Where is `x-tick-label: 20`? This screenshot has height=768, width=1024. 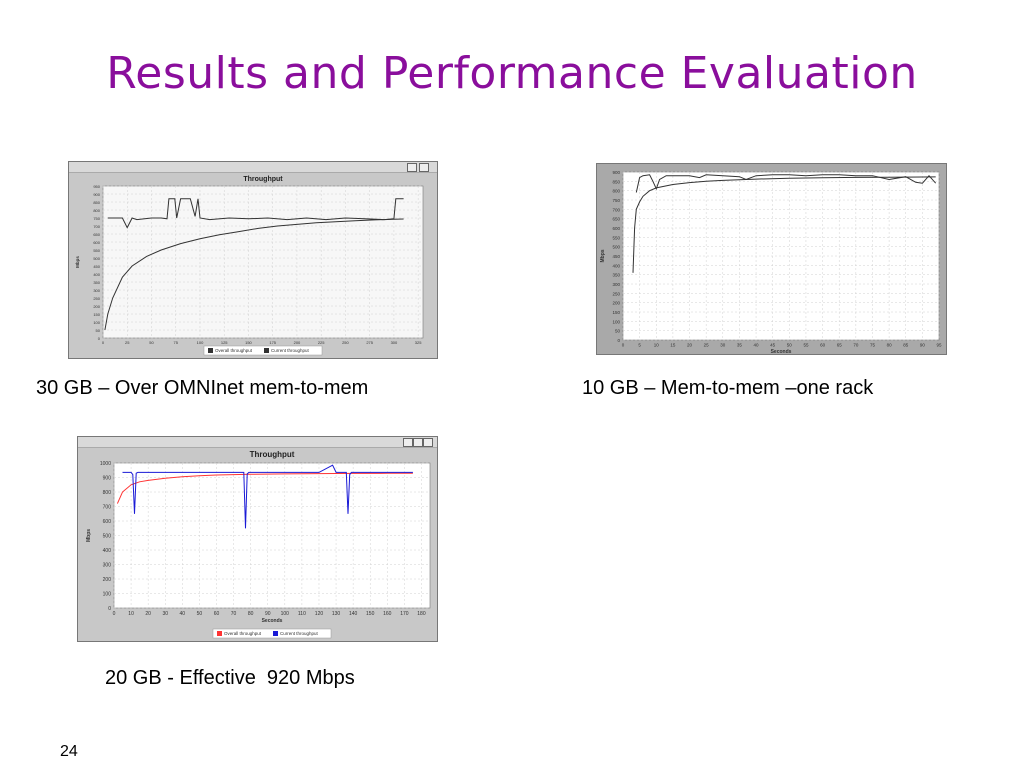
x-tick-label: 20 is located at coordinates (148, 614).